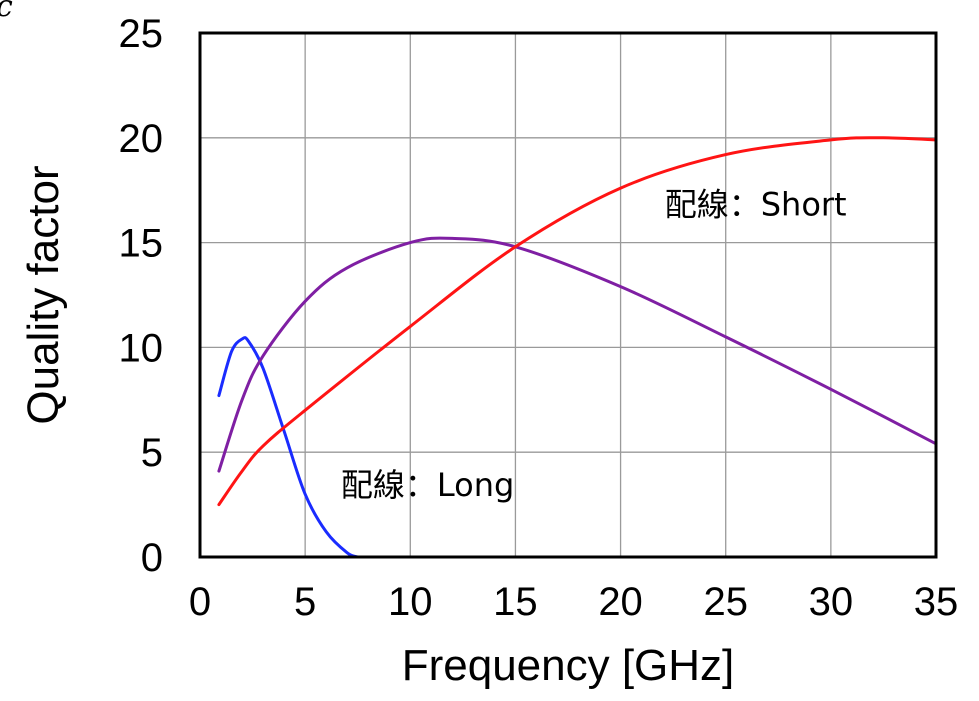  Describe the element at coordinates (515, 602) in the screenshot. I see `x-tick-label-3: 15` at that location.